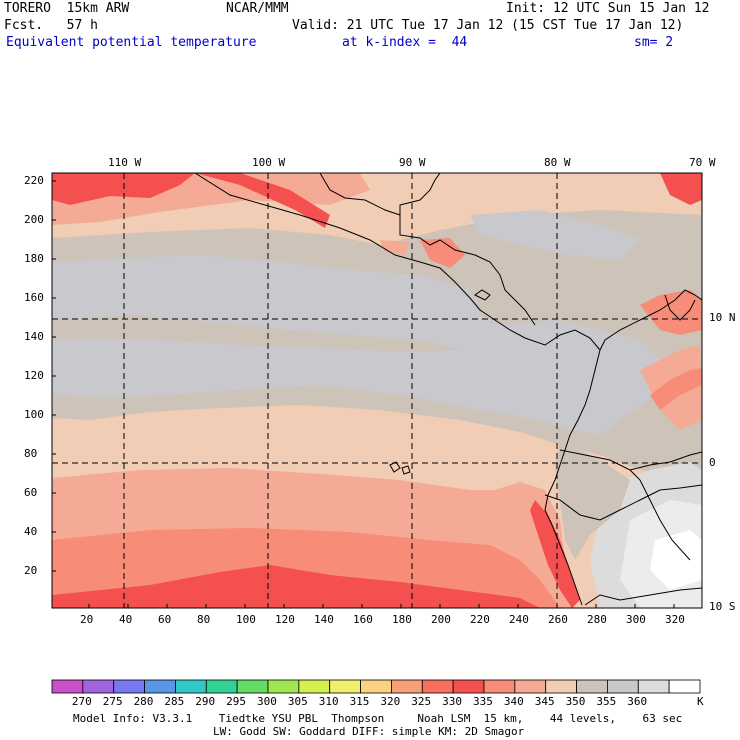 Image resolution: width=740 pixels, height=740 pixels. What do you see at coordinates (700, 701) in the screenshot?
I see `colorbar-unit: K` at bounding box center [700, 701].